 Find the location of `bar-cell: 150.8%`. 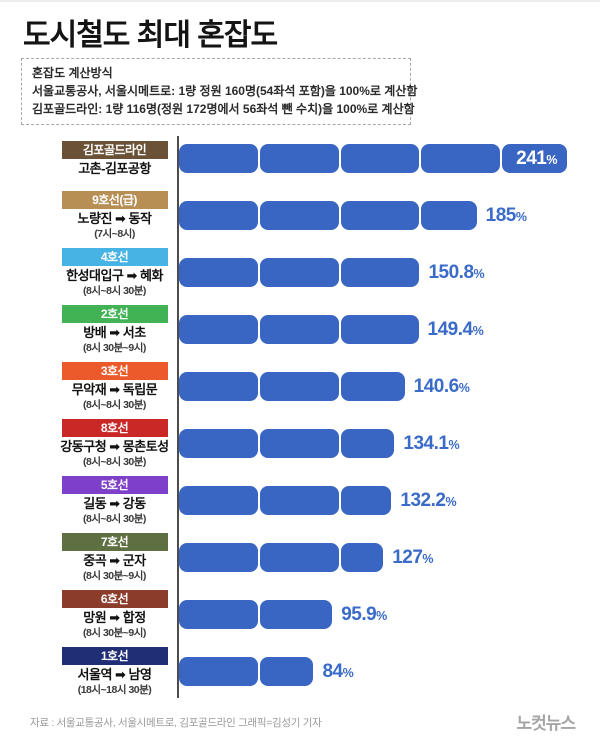

bar-cell: 150.8% is located at coordinates (388, 272).